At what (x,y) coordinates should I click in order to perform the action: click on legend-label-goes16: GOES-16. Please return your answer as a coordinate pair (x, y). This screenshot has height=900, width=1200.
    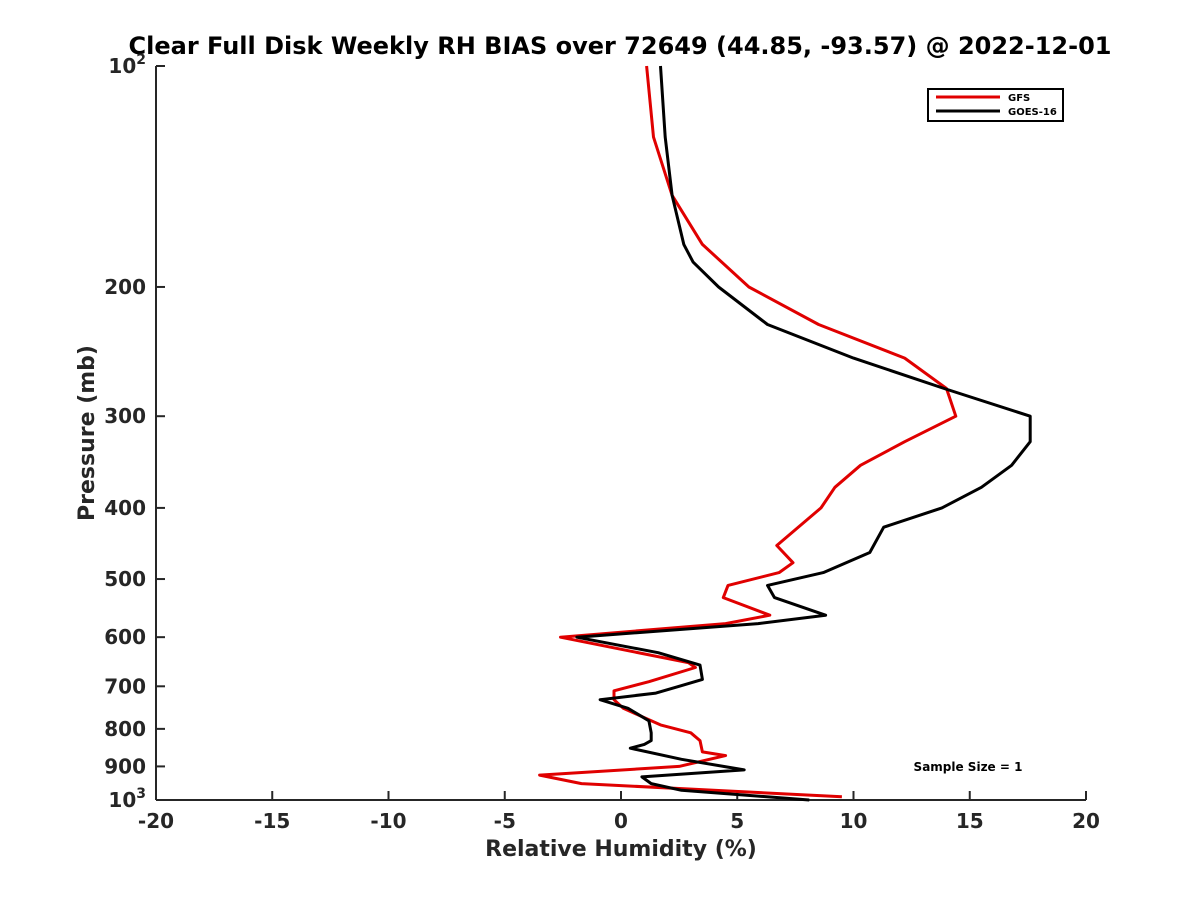
    Looking at the image, I should click on (1032, 112).